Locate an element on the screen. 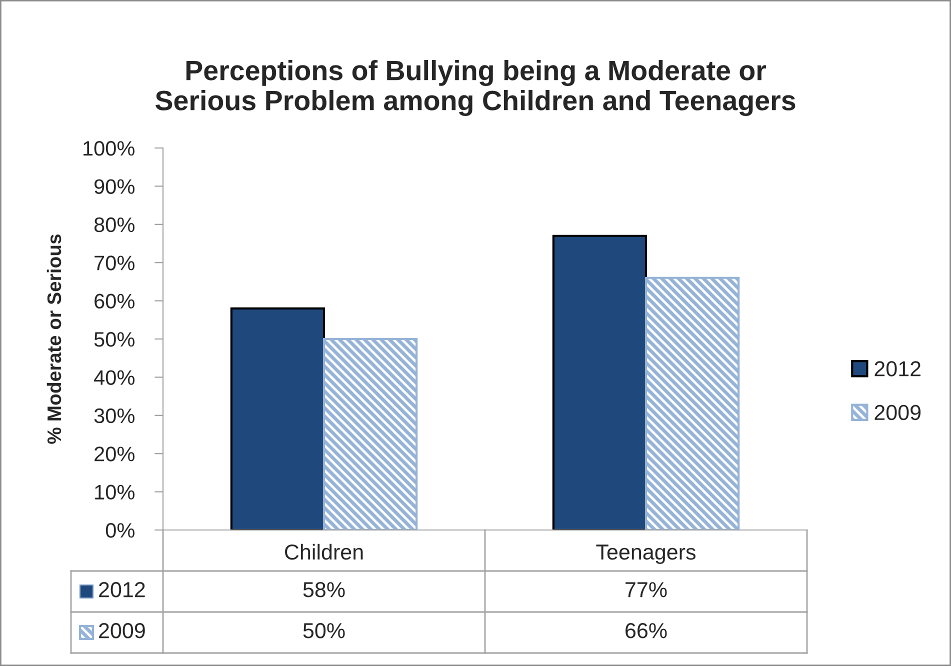 This screenshot has width=951, height=666. data-label: 77% is located at coordinates (646, 590).